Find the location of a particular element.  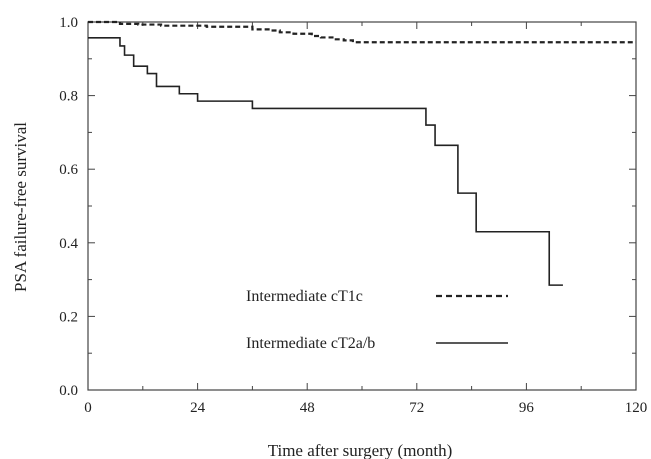

x-axis-title: Time after surgery (month) is located at coordinates (360, 450).